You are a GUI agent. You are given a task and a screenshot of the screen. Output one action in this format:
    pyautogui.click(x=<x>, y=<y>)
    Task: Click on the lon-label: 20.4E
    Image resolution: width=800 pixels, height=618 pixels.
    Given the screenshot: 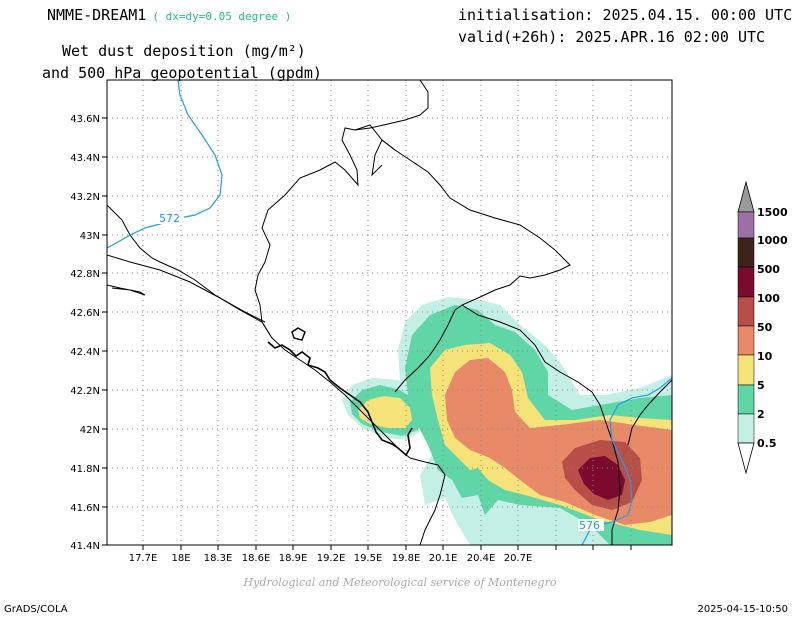 What is the action you would take?
    pyautogui.click(x=481, y=558)
    